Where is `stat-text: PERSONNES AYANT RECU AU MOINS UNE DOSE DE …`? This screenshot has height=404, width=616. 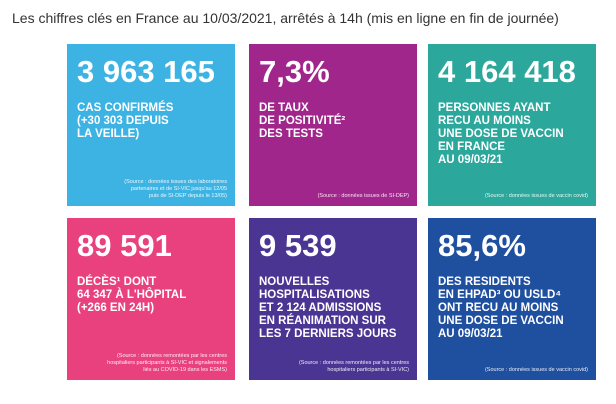 stat-text: PERSONNES AYANT RECU AU MOINS UNE DOSE DE … is located at coordinates (501, 134).